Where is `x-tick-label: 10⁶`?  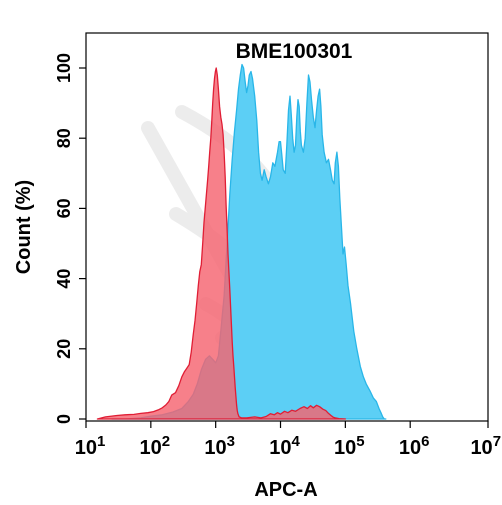 x-tick-label: 10⁶ is located at coordinates (414, 446).